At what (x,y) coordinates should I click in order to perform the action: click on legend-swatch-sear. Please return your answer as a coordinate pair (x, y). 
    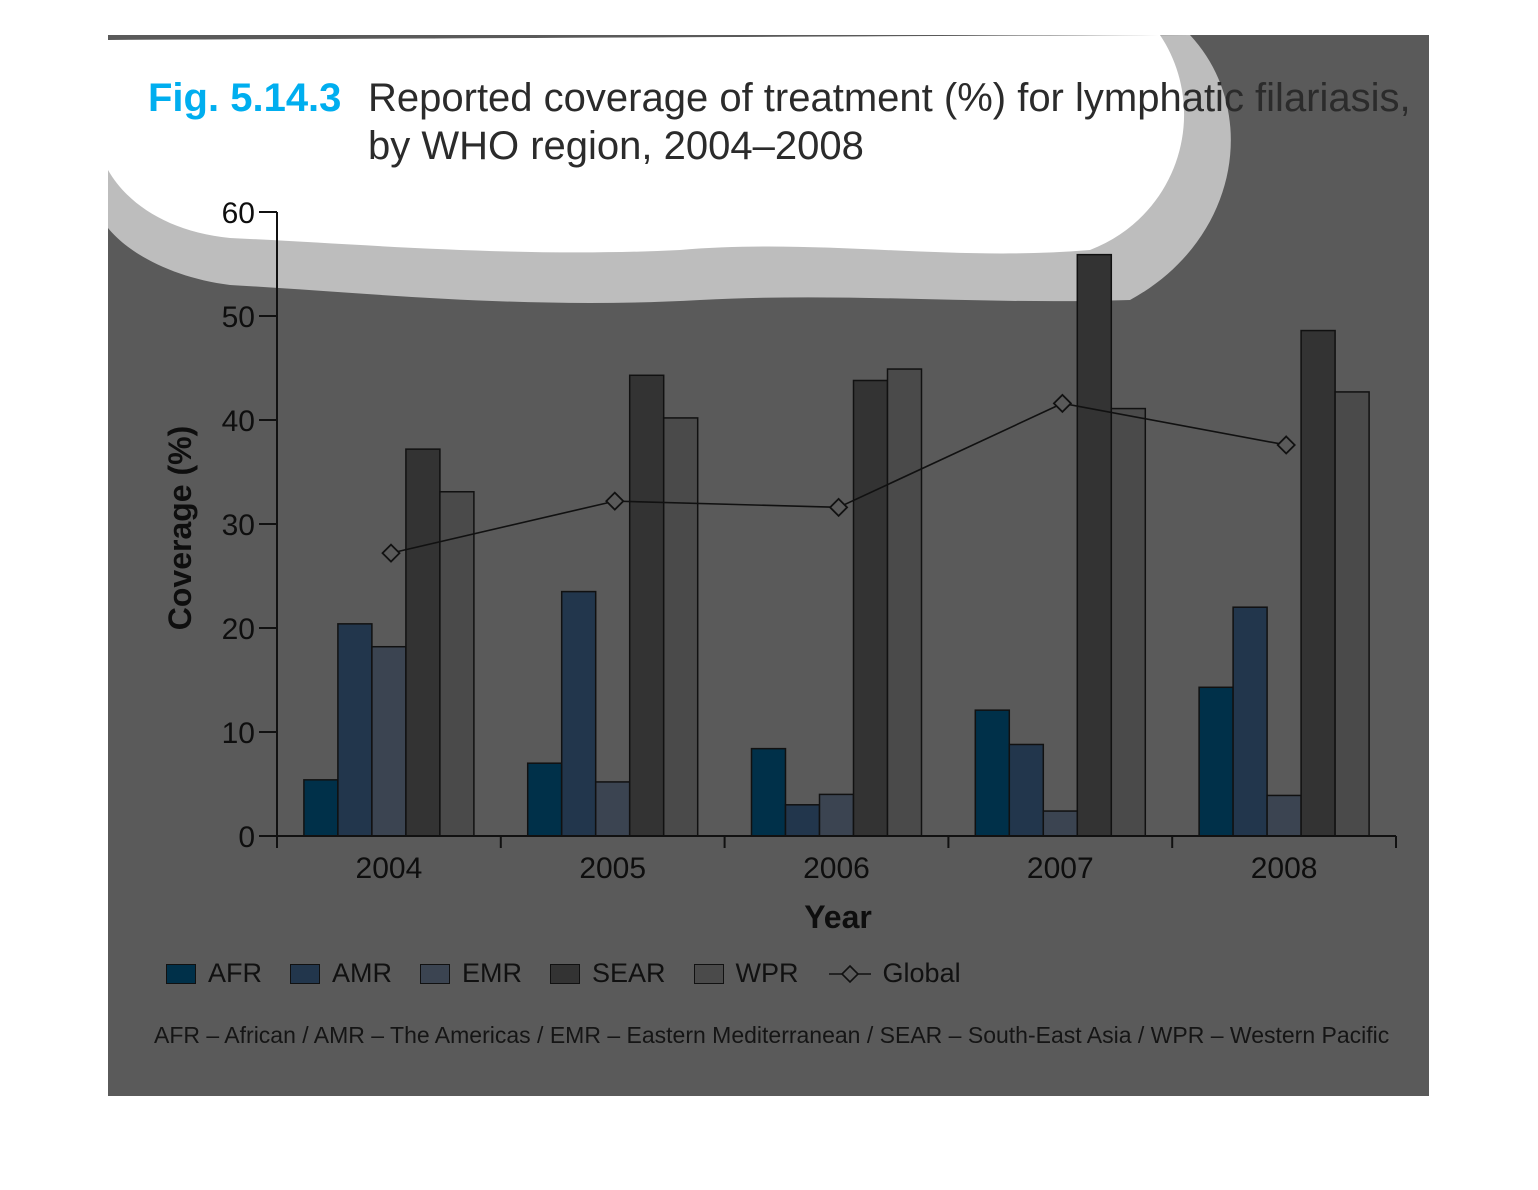
    Looking at the image, I should click on (565, 973).